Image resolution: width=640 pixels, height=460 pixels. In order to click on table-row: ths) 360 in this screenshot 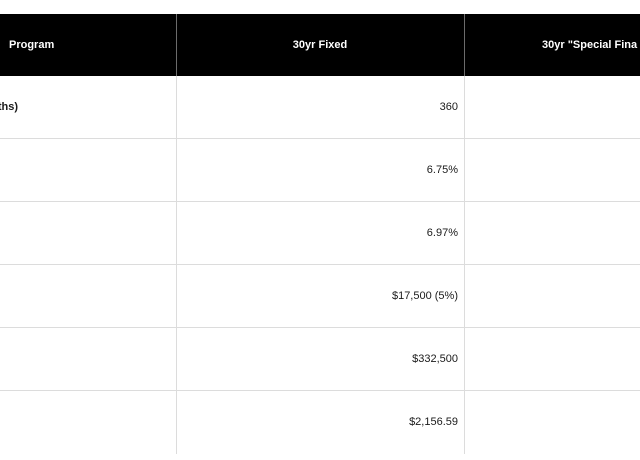, I will do `click(320, 107)`.